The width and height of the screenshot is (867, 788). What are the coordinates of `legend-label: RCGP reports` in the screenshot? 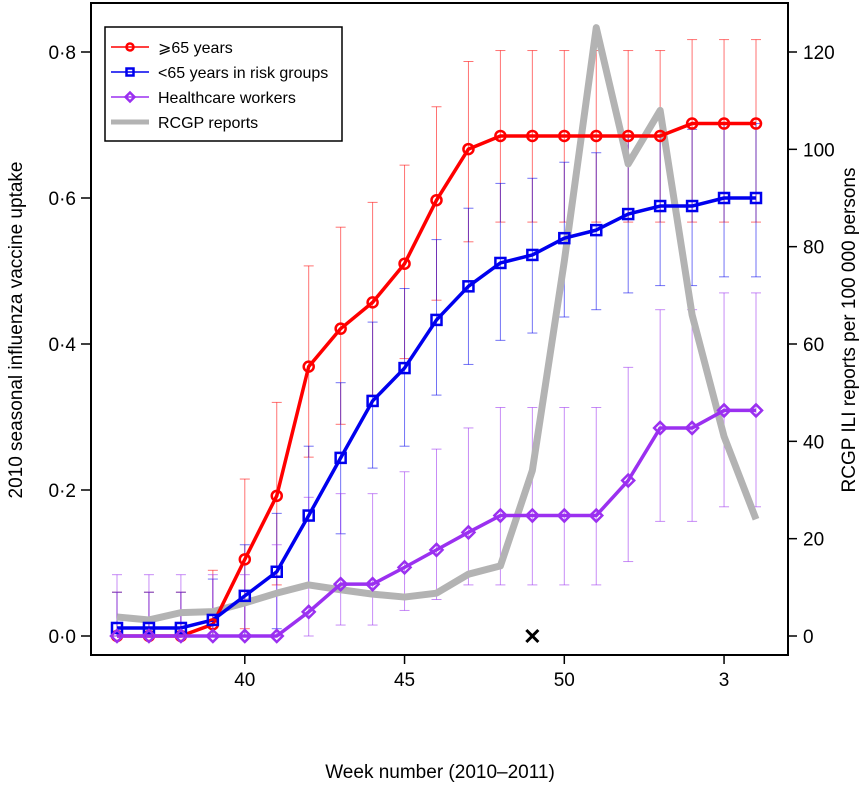 It's located at (208, 123).